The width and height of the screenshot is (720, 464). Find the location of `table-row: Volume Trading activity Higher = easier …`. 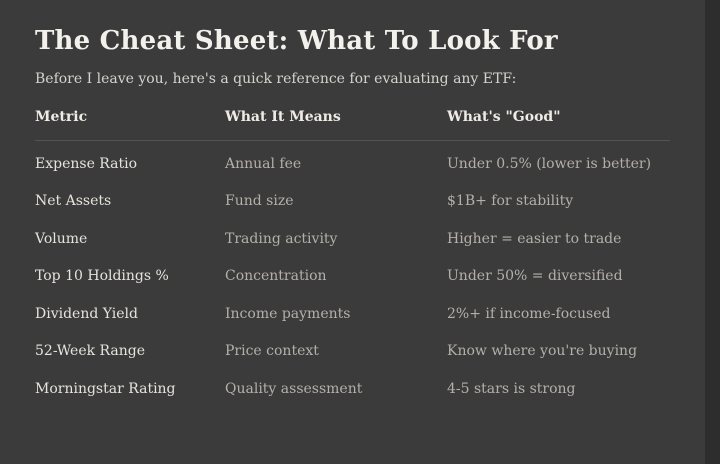

table-row: Volume Trading activity Higher = easier … is located at coordinates (352, 239).